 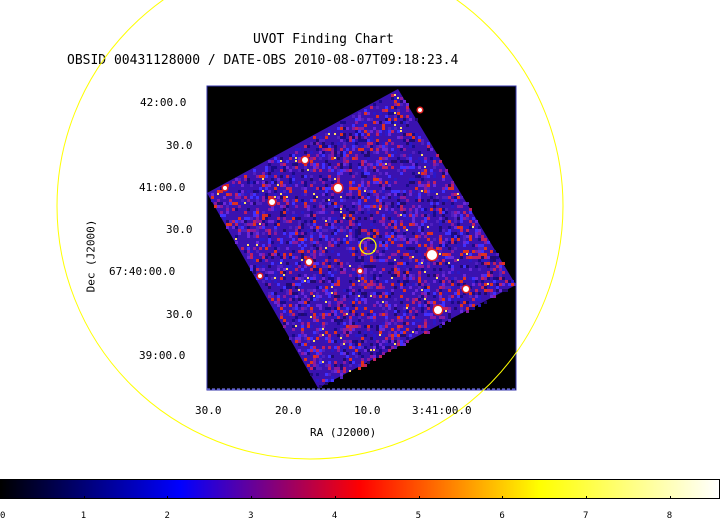 What do you see at coordinates (288, 410) in the screenshot?
I see `x-tick-label: 20.0` at bounding box center [288, 410].